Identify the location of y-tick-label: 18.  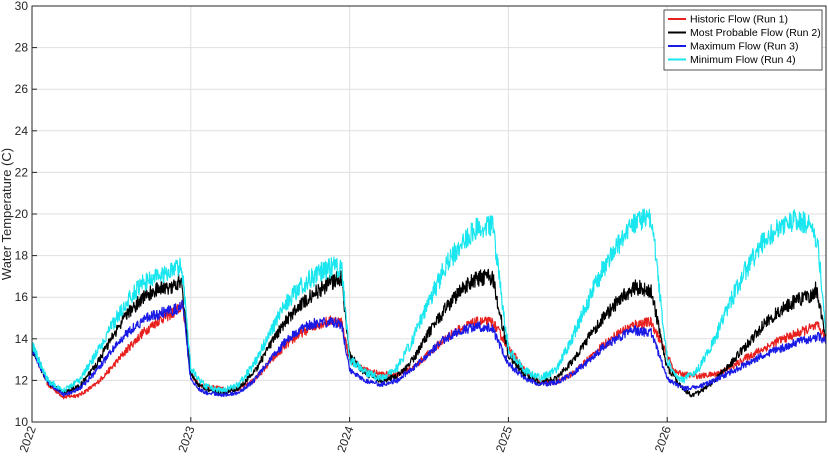
(22, 256).